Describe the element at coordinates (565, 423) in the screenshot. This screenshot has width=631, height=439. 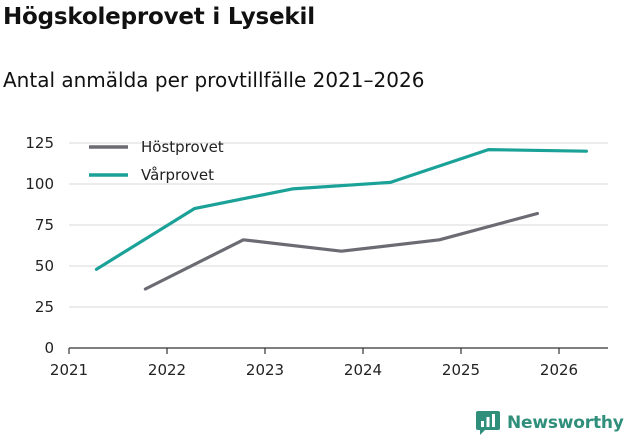
I see `brand-name: Newsworthy` at that location.